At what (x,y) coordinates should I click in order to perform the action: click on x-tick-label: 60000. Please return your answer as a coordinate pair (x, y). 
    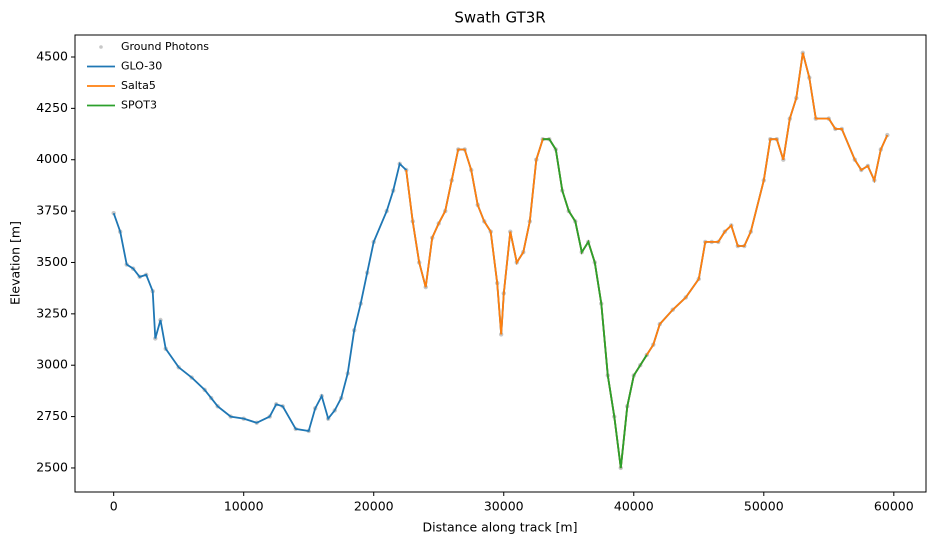
    Looking at the image, I should click on (894, 506).